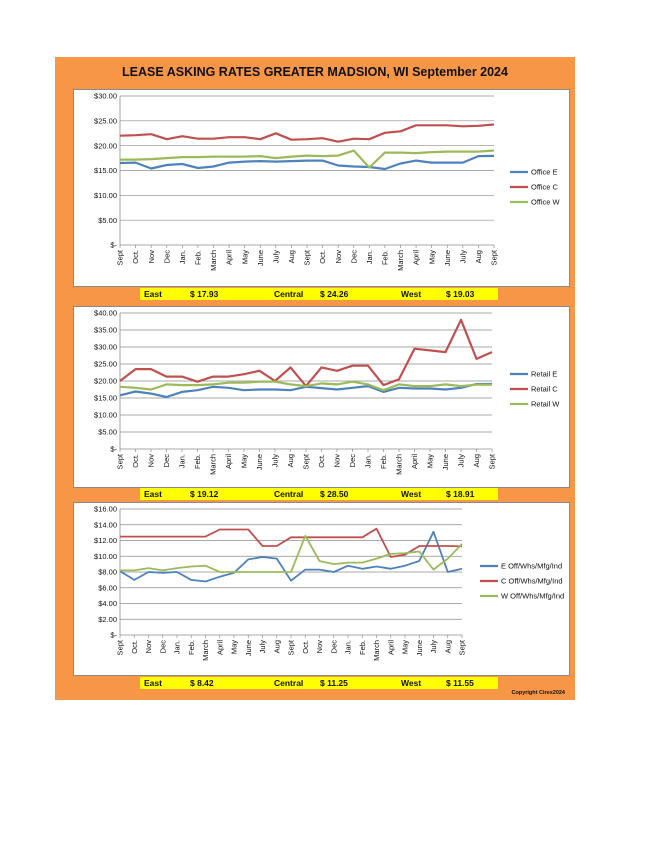  I want to click on y-tick-label: $15.00, so click(105, 170).